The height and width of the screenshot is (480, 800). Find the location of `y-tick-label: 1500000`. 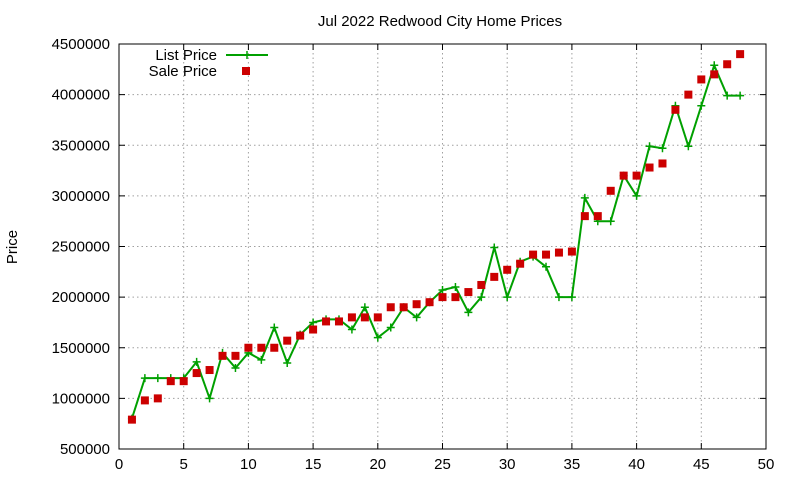

y-tick-label: 1500000 is located at coordinates (81, 348).